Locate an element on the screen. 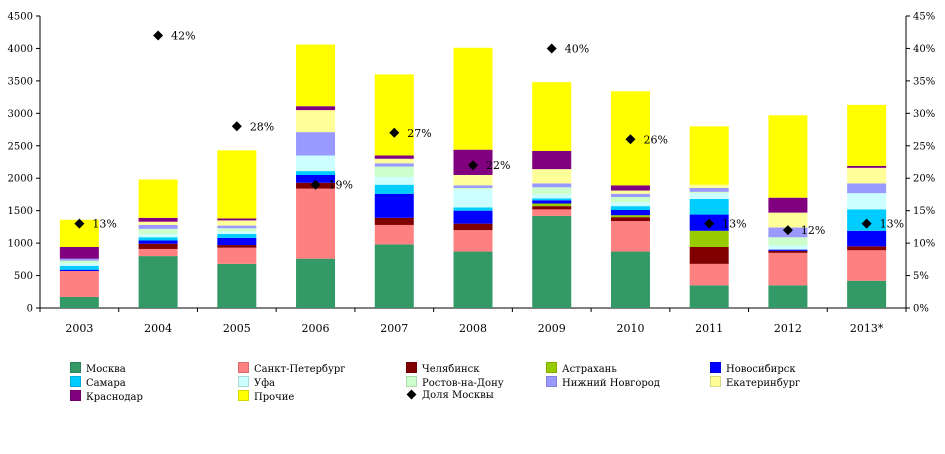 The width and height of the screenshot is (945, 454). legend-label: Нижний Новгород is located at coordinates (611, 383).